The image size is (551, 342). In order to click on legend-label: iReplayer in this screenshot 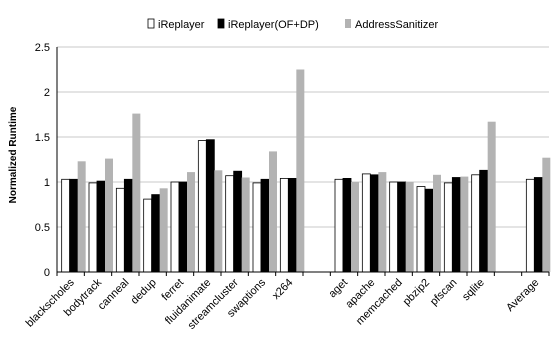, I will do `click(181, 25)`.